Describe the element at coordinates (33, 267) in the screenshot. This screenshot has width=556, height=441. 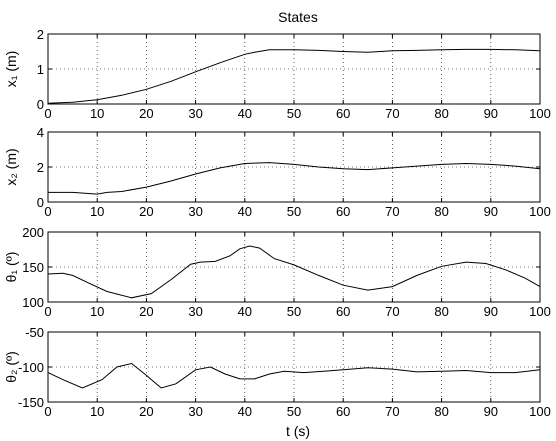
I see `y-tick-label: 150` at that location.